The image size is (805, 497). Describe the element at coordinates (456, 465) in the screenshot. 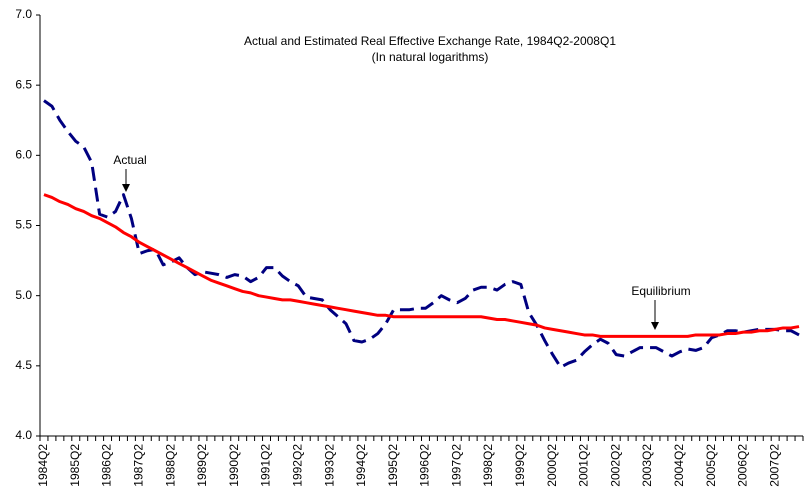

I see `x-tick-label: 1997Q2` at that location.